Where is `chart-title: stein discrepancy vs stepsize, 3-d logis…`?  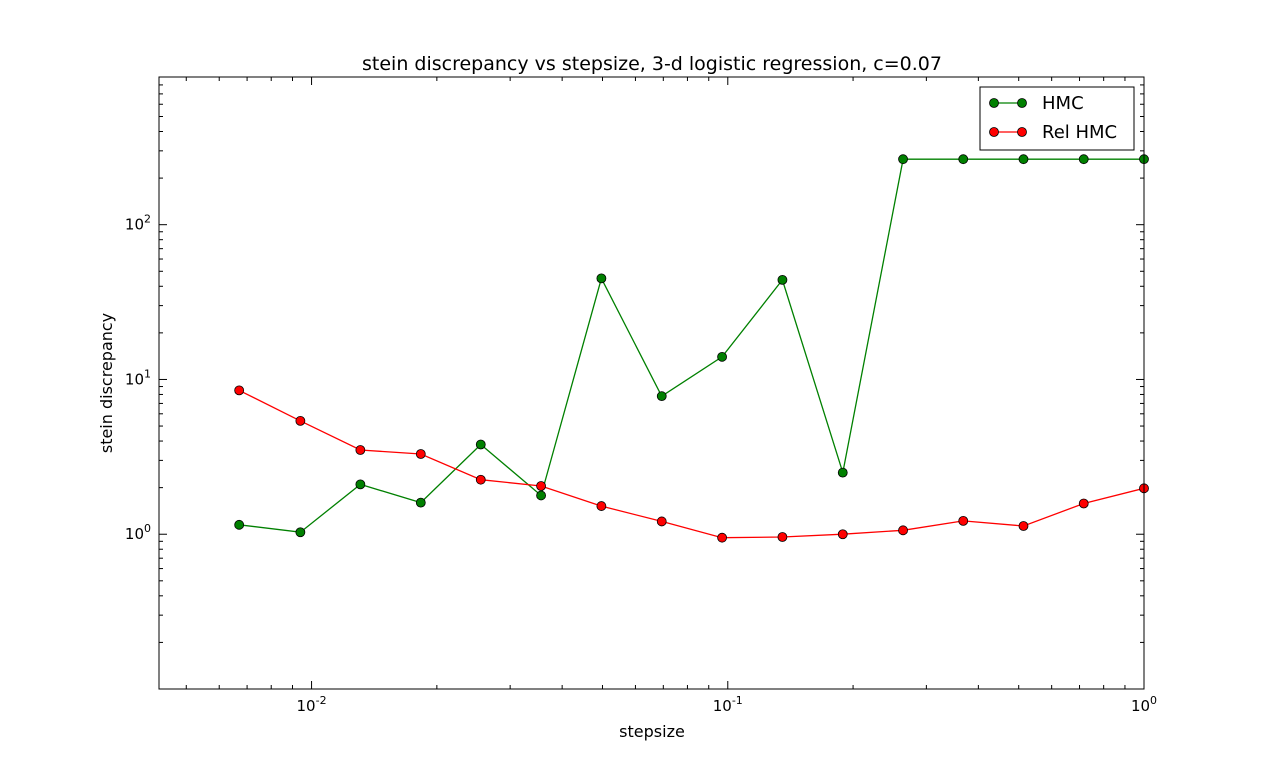 chart-title: stein discrepancy vs stepsize, 3-d logis… is located at coordinates (652, 64).